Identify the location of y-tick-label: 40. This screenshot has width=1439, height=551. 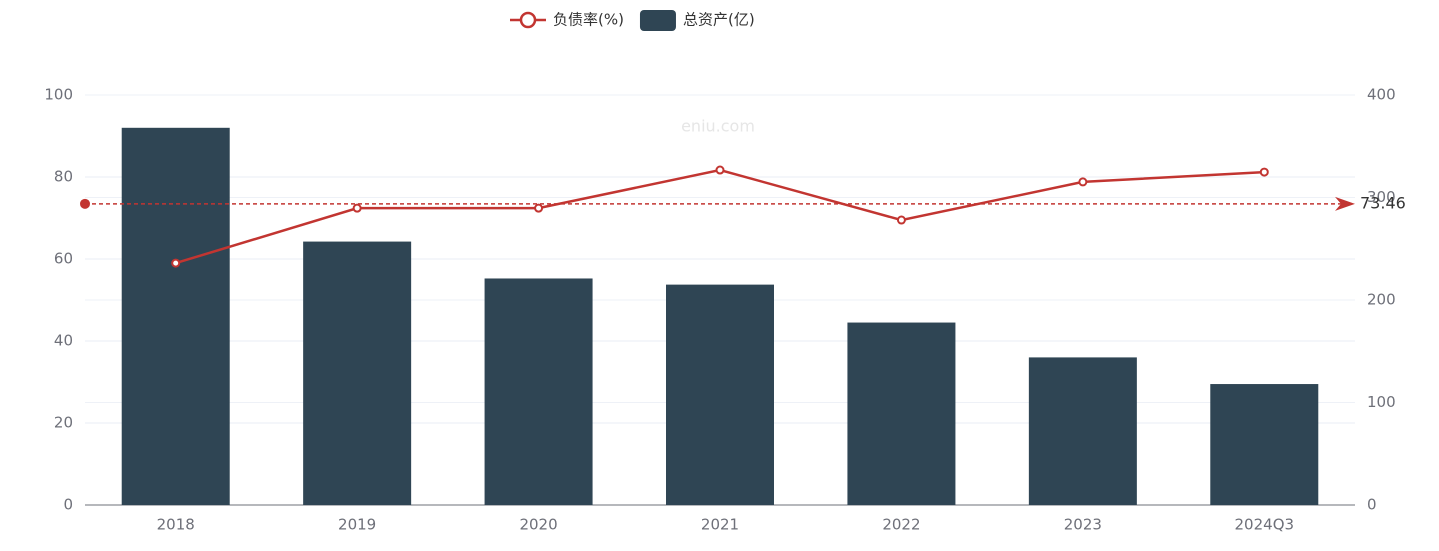
(63, 341).